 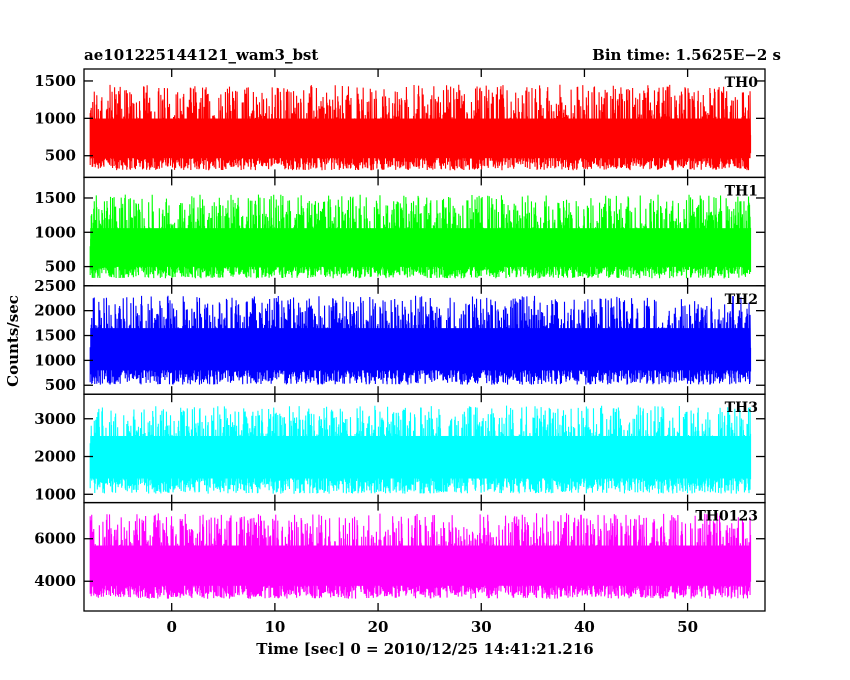 I want to click on chart-title-left: ae101225144121_wam3_bst, so click(x=201, y=55).